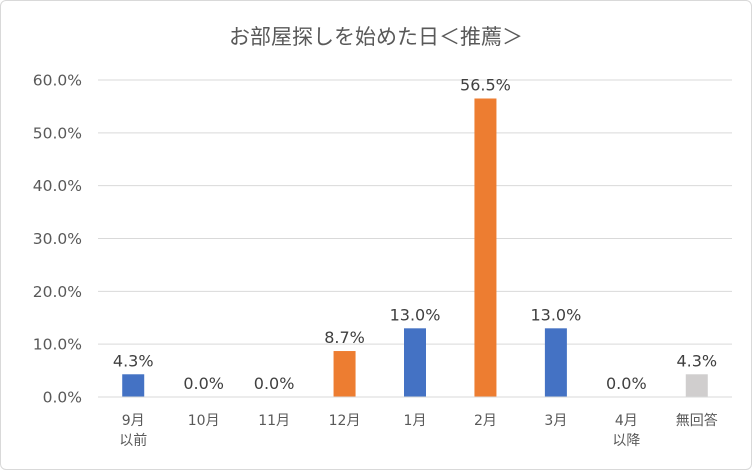 The height and width of the screenshot is (470, 752). What do you see at coordinates (626, 441) in the screenshot?
I see `x-tick-label: 以降` at bounding box center [626, 441].